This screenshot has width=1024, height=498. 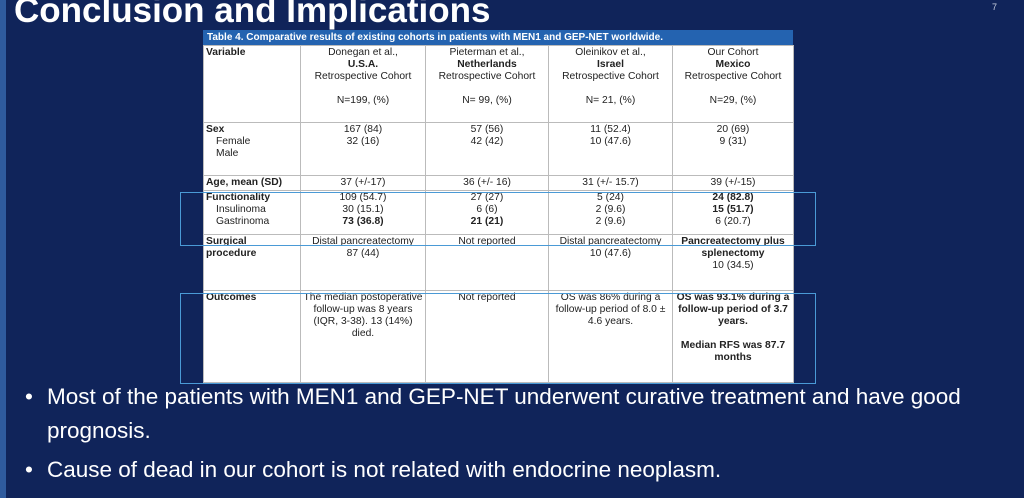 I want to click on header-text: Donegan et al.,, so click(x=363, y=52).